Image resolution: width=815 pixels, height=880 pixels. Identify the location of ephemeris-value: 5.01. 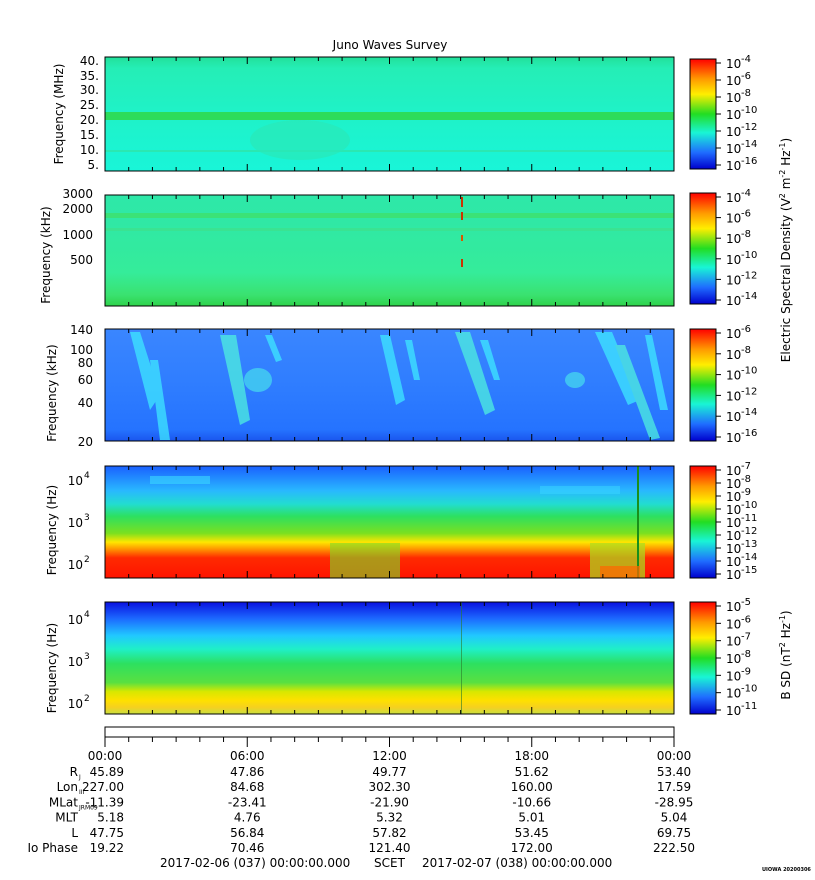
(531, 818).